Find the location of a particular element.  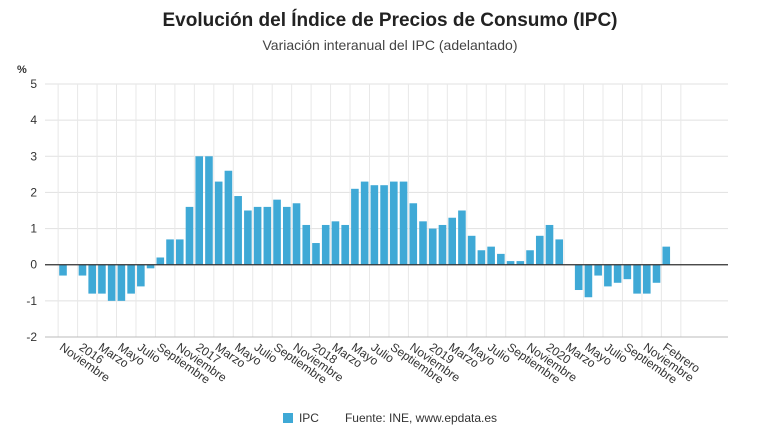

y-tick-label: -2 is located at coordinates (31, 337).